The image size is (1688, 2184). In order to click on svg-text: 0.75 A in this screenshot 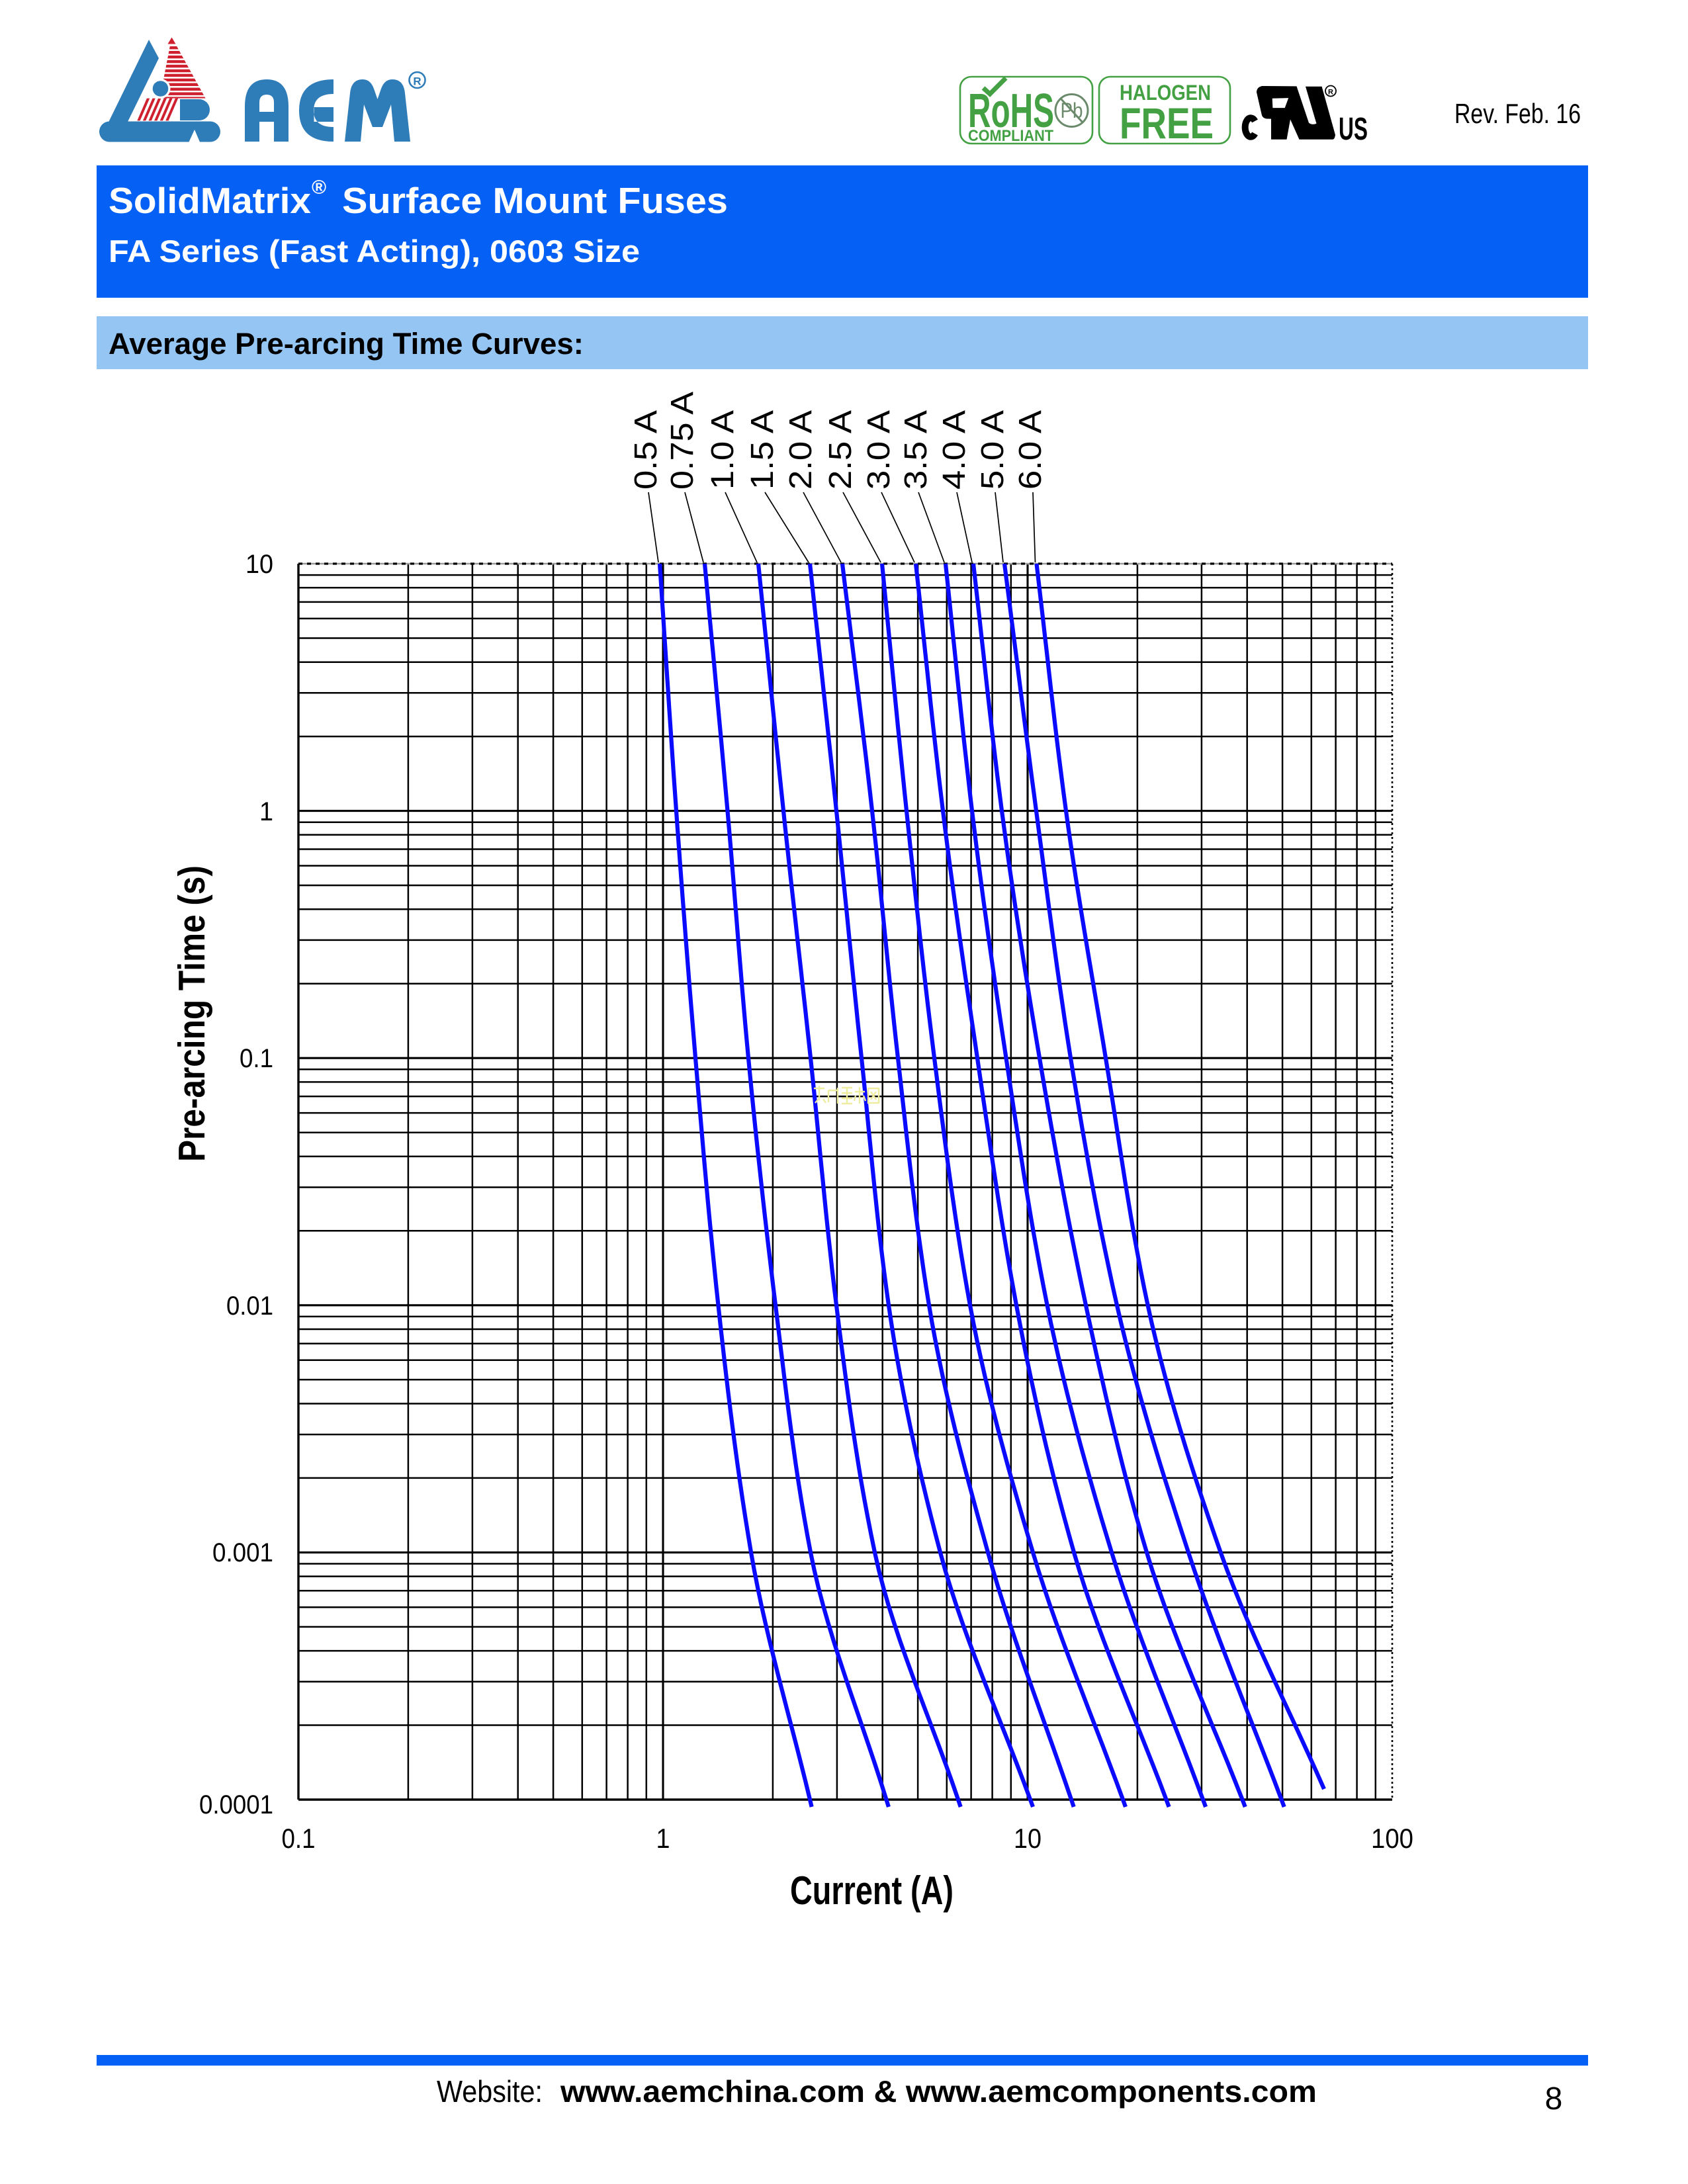, I will do `click(682, 441)`.